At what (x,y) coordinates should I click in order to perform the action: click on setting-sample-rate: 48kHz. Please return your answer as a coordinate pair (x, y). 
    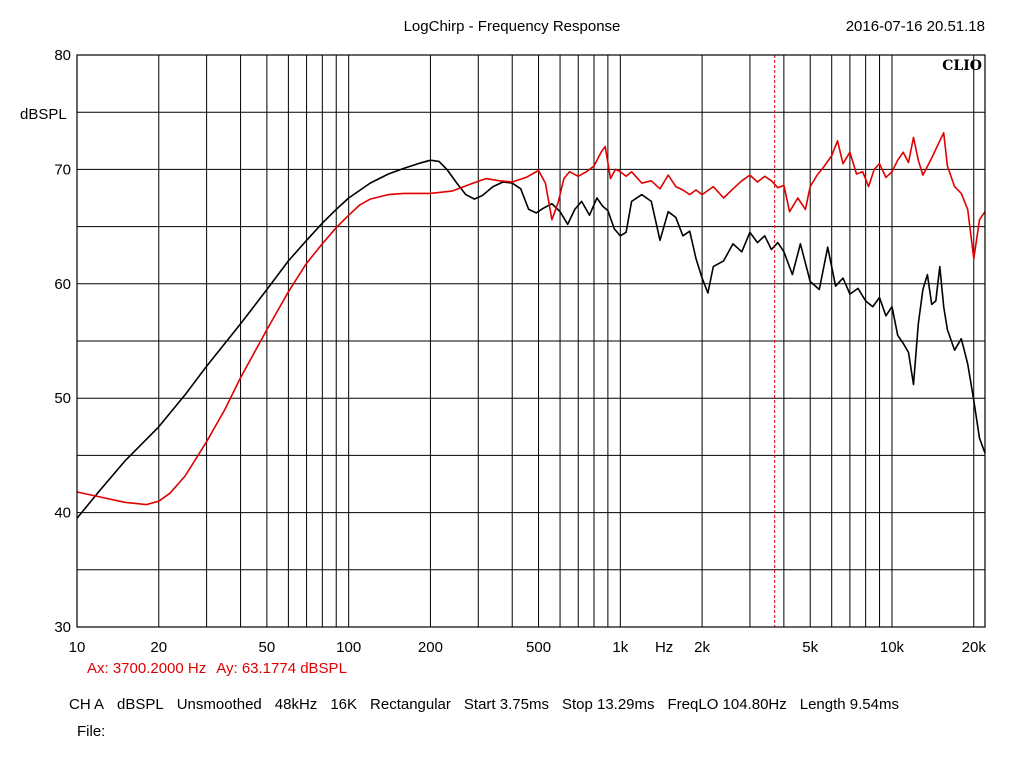
    Looking at the image, I should click on (296, 704).